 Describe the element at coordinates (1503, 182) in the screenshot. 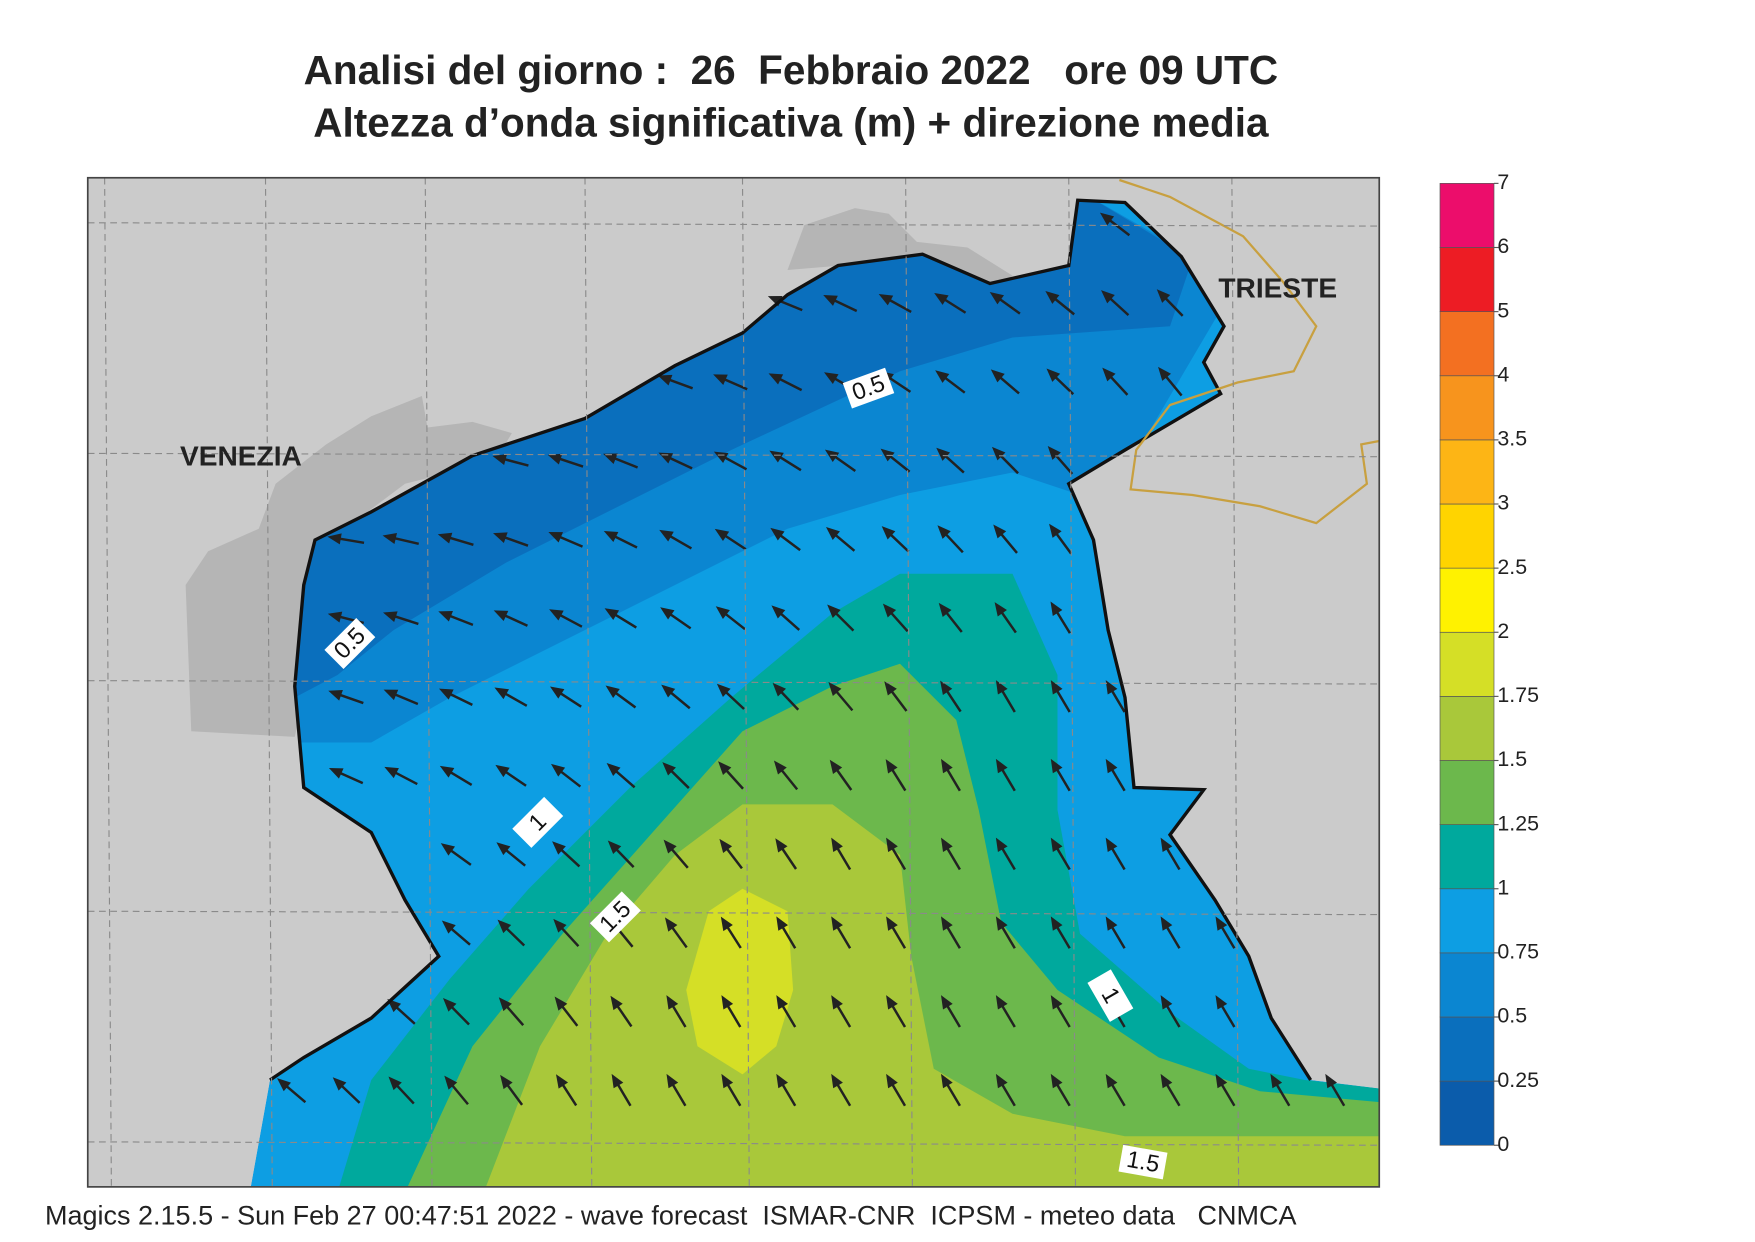

I see `colorbar-label: 7` at that location.